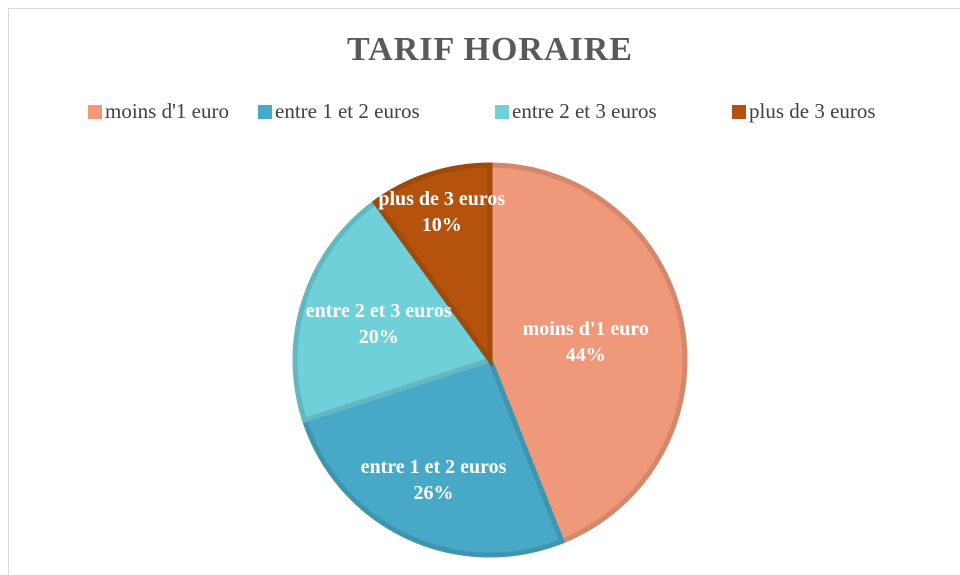  I want to click on legend-label: moins d'1 euro, so click(167, 111).